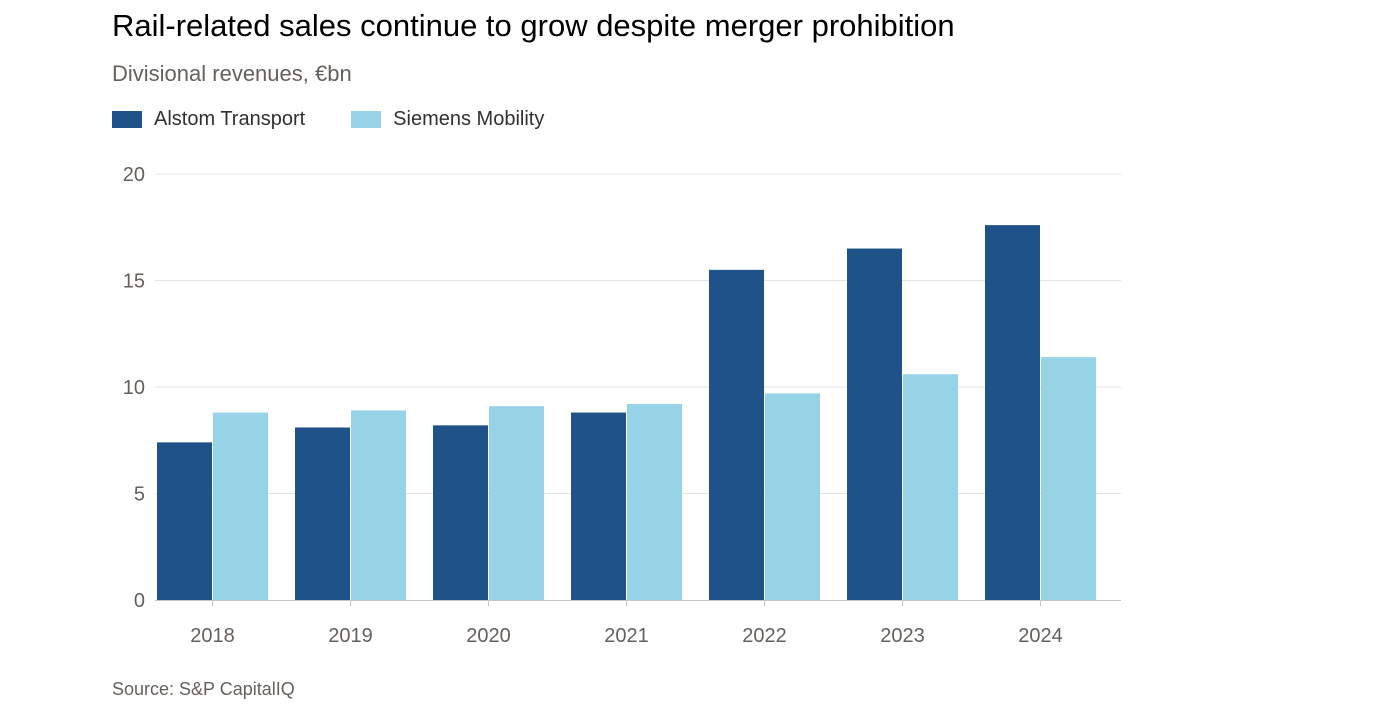 The width and height of the screenshot is (1380, 710). What do you see at coordinates (232, 73) in the screenshot?
I see `chart-subtitle: Divisional revenues, €bn` at bounding box center [232, 73].